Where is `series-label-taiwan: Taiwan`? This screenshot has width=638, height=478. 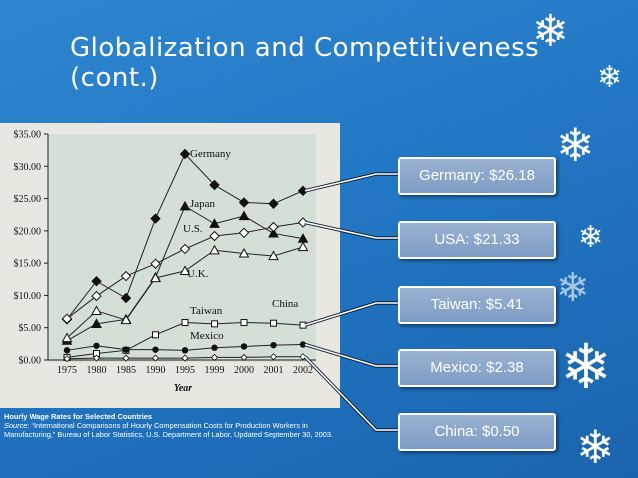 series-label-taiwan: Taiwan is located at coordinates (206, 311).